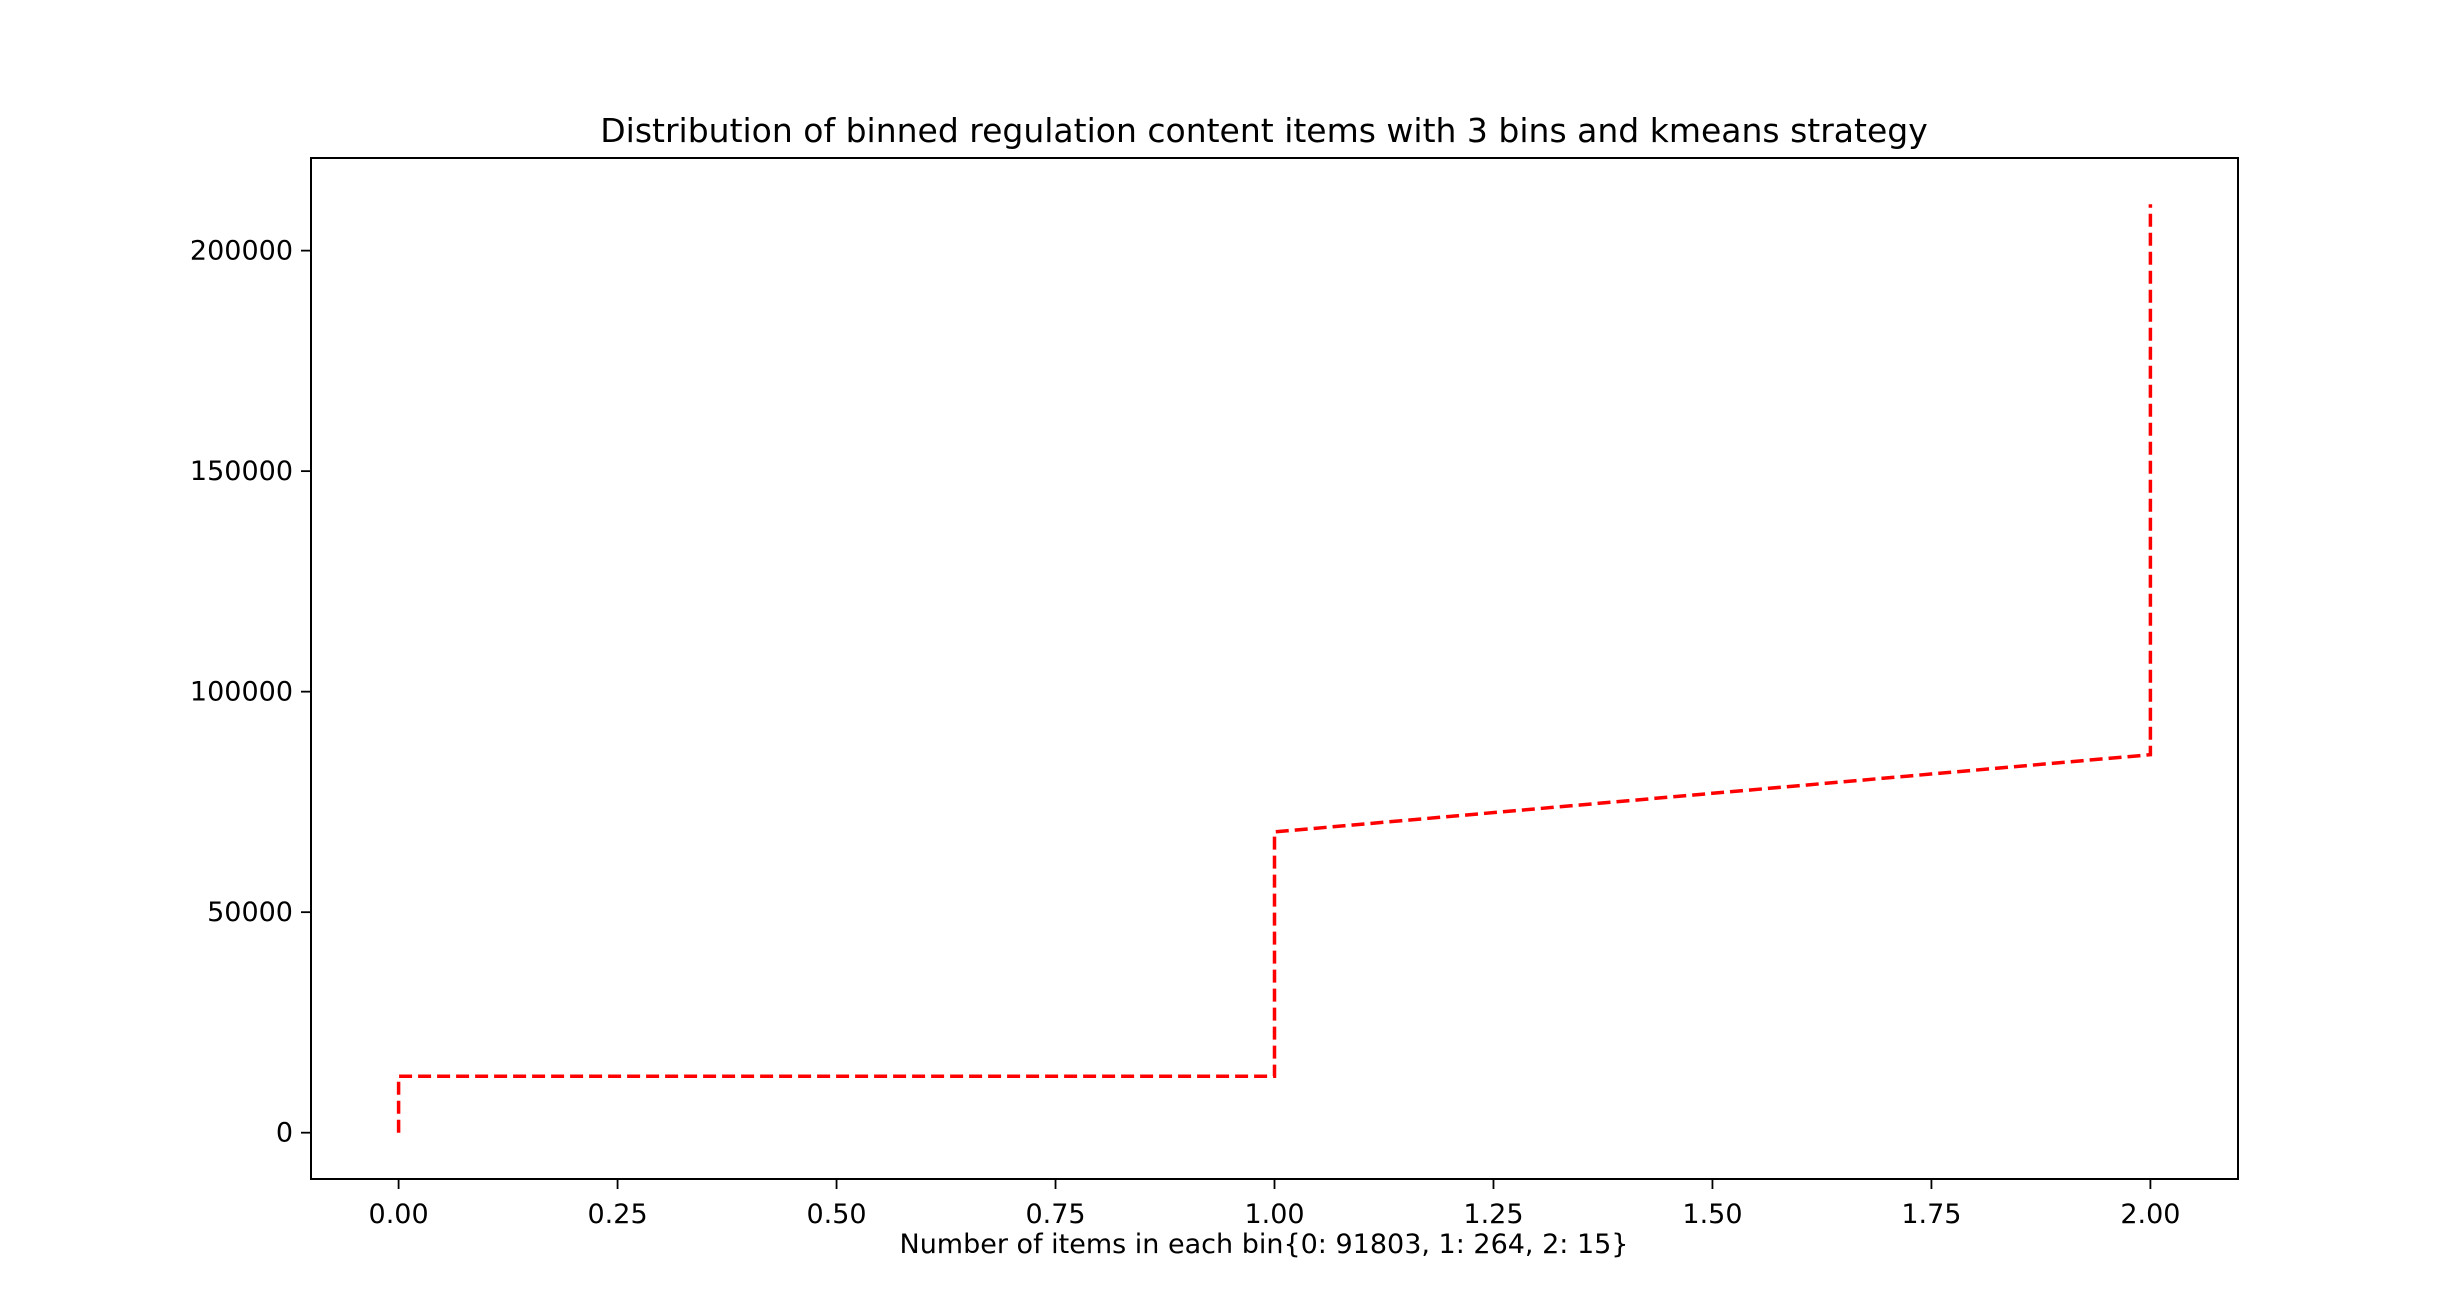  What do you see at coordinates (241, 692) in the screenshot?
I see `y-tick-label: 100000` at bounding box center [241, 692].